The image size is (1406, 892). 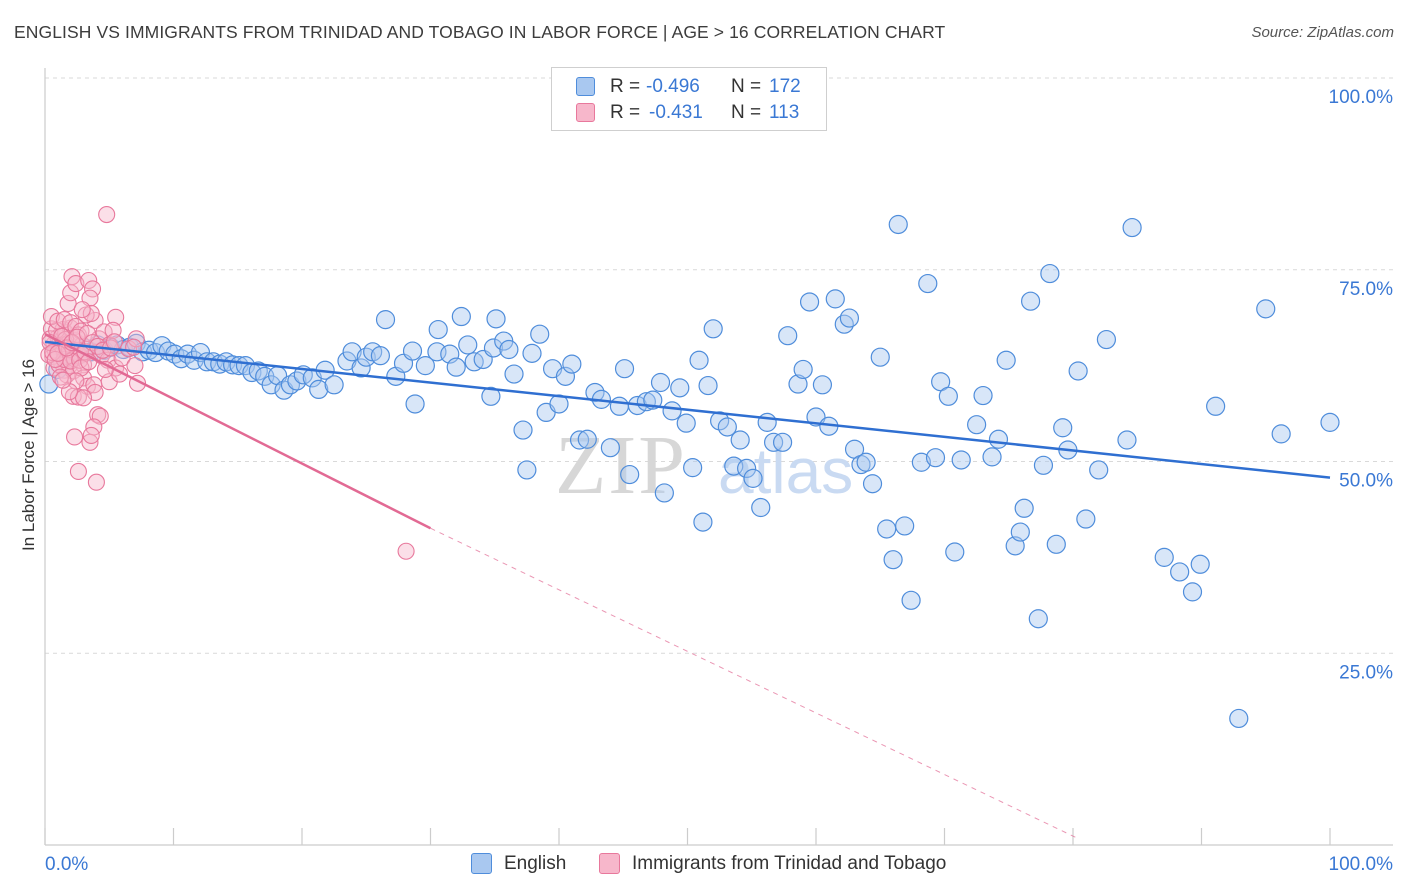 What do you see at coordinates (609, 863) in the screenshot?
I see `bottom-legend-swatch-trinidad` at bounding box center [609, 863].